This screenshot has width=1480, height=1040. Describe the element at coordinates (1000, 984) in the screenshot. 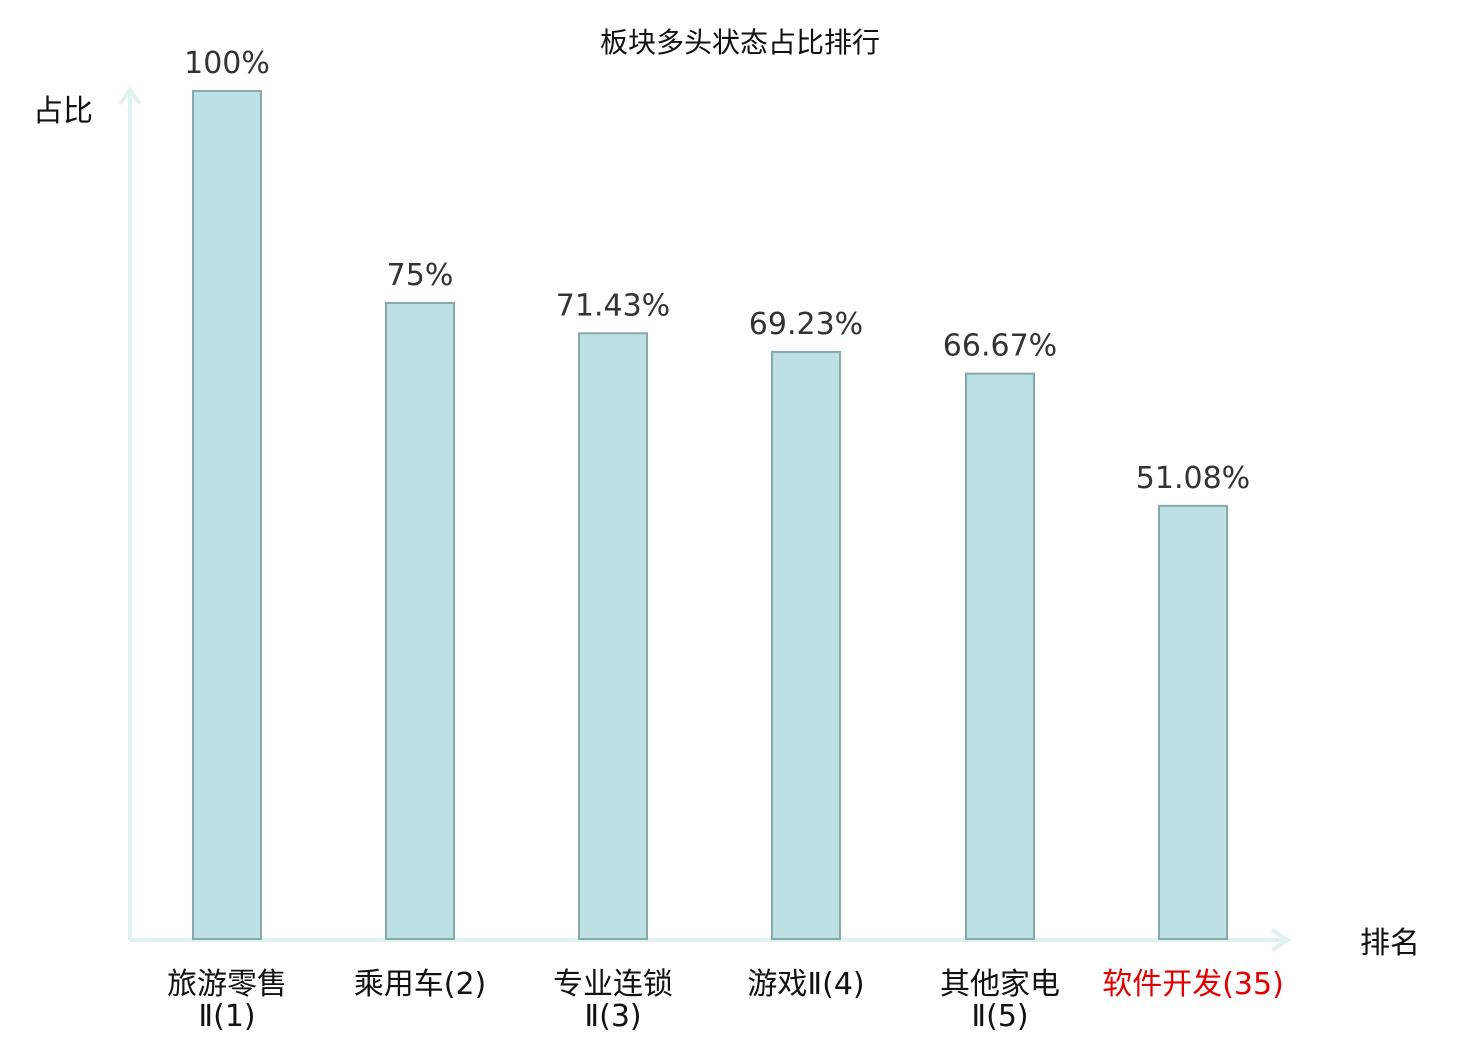

I see `category-label: 其他家电` at that location.